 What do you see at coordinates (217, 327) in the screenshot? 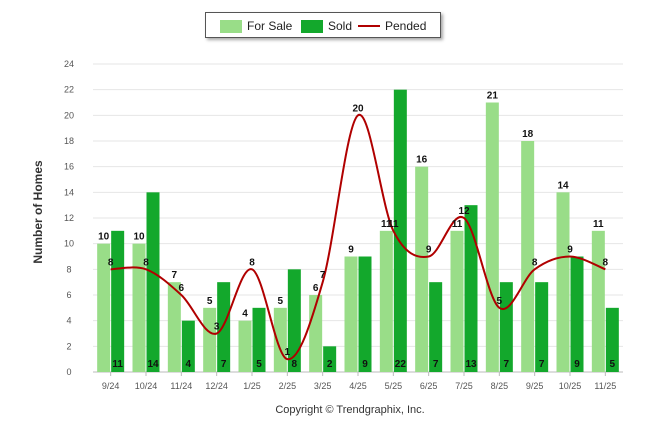
I see `pended-value-label: 3` at bounding box center [217, 327].